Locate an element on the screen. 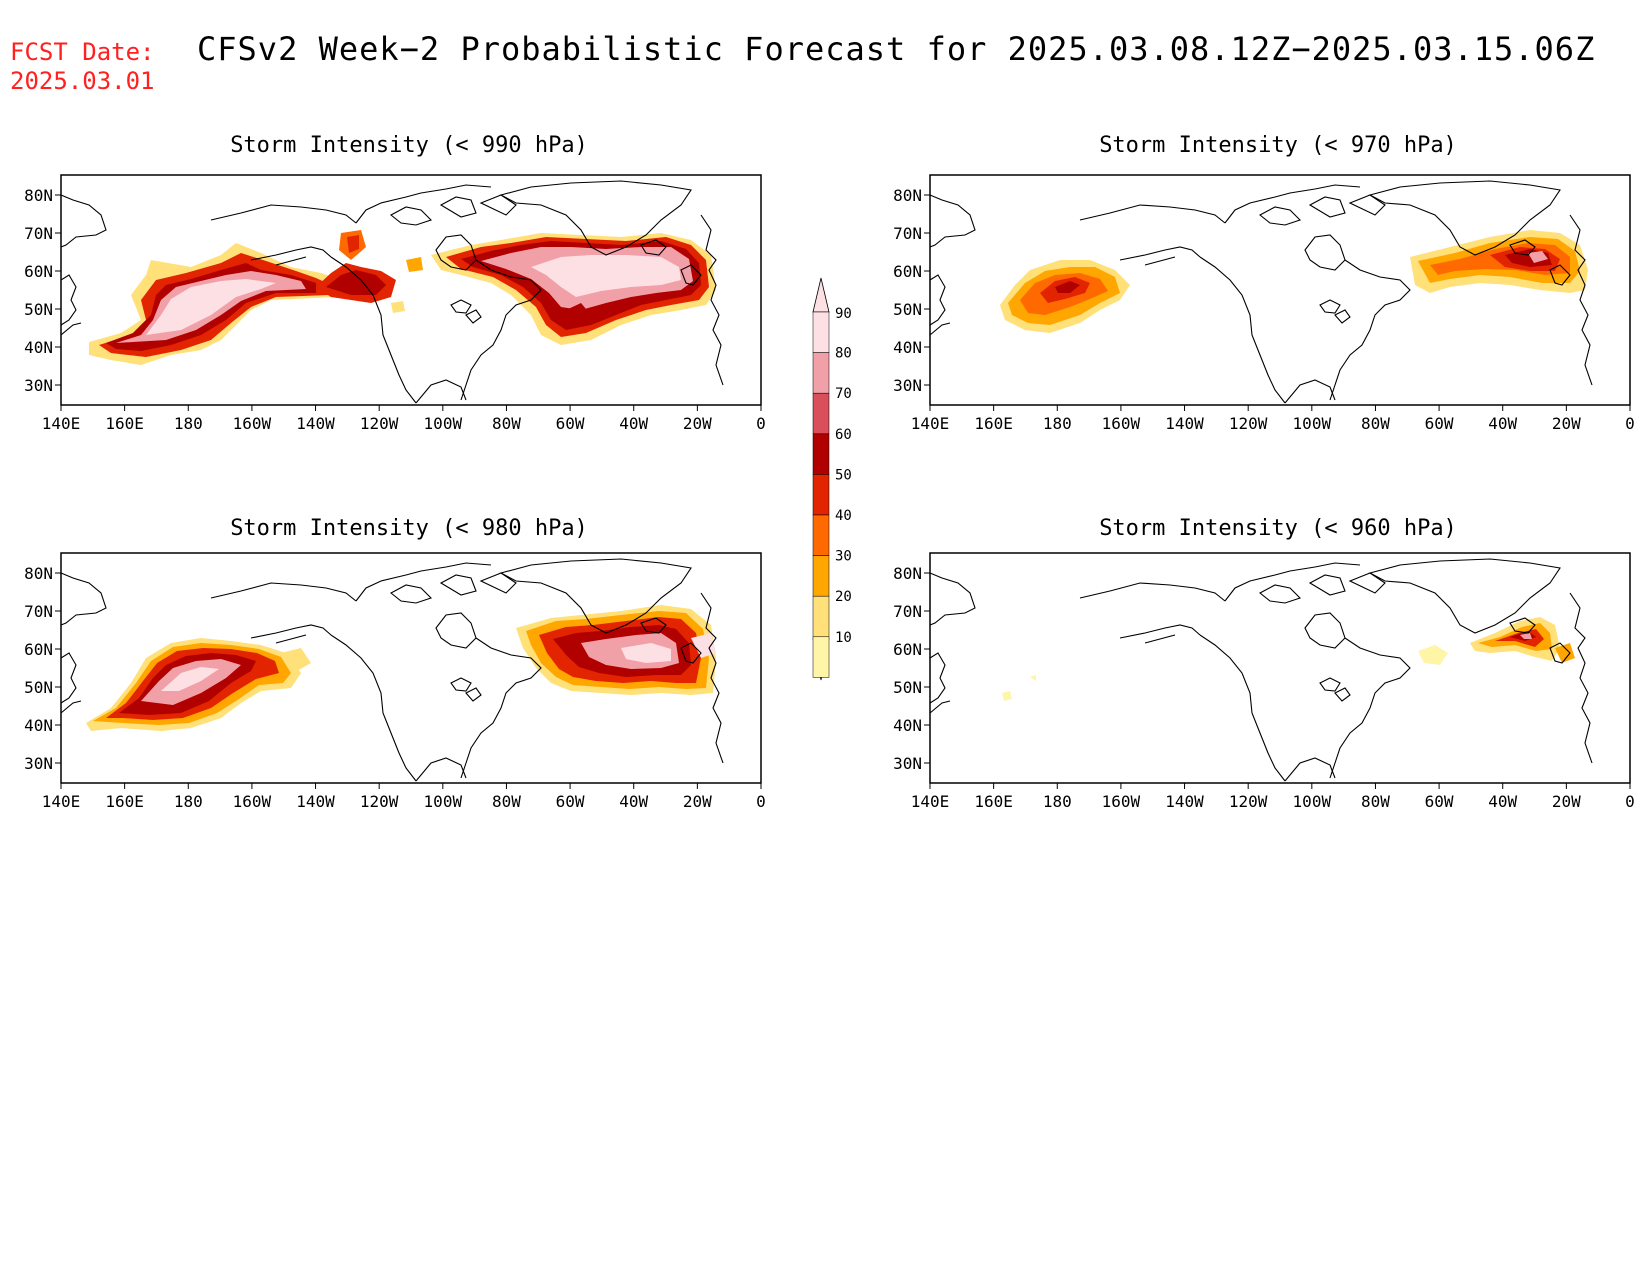  fcst-date-value: 2025.03.01 is located at coordinates (82, 81).